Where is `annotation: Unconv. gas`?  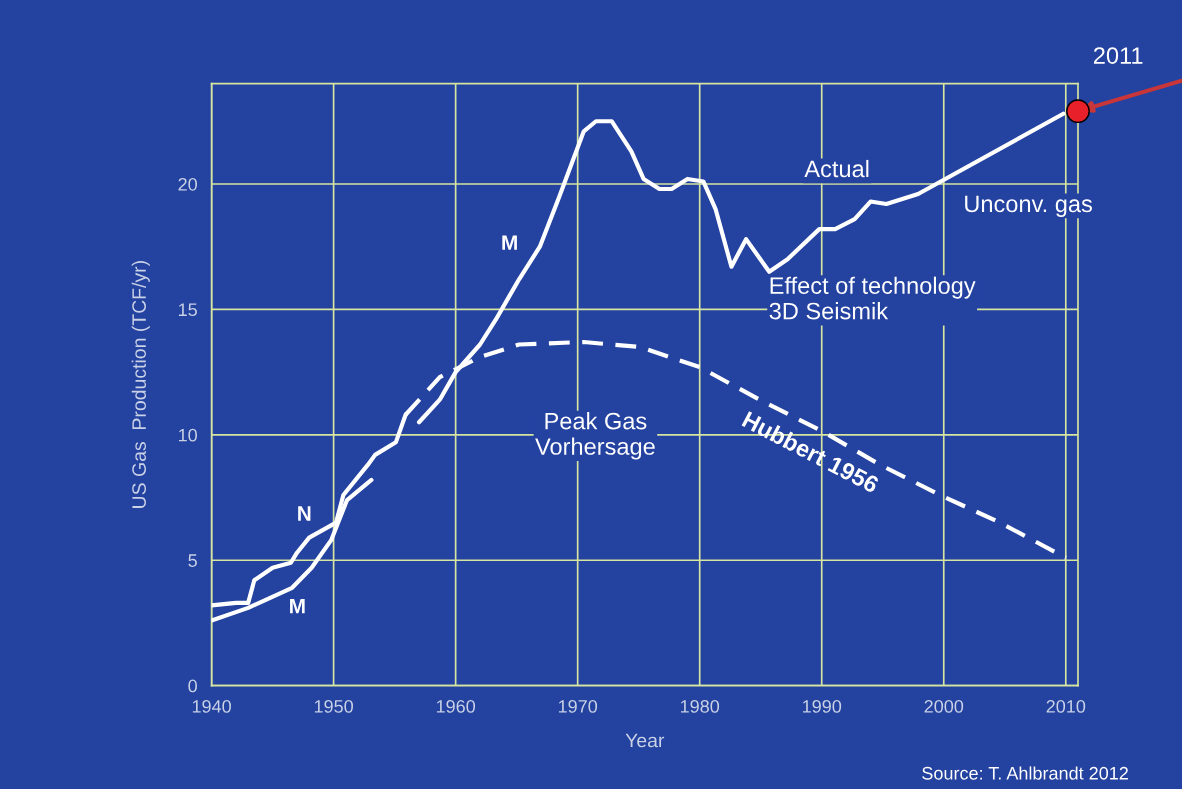
annotation: Unconv. gas is located at coordinates (1028, 206).